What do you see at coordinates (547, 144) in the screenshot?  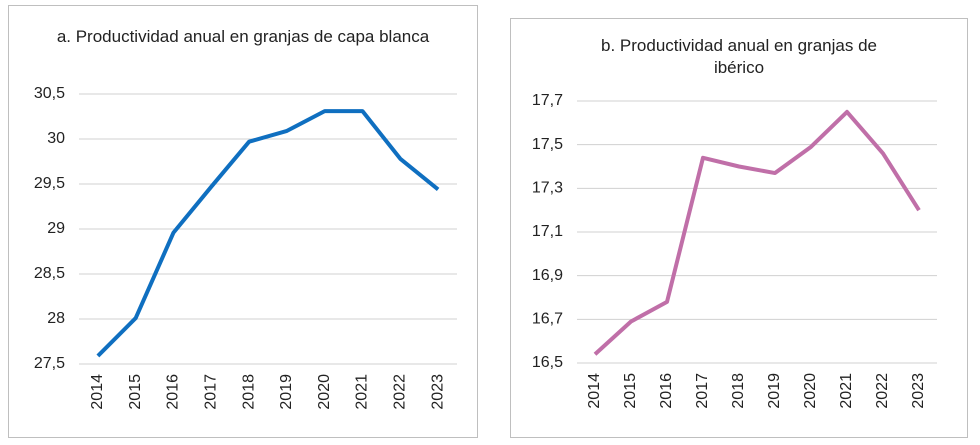 I see `y-tick-label: 17,5` at bounding box center [547, 144].